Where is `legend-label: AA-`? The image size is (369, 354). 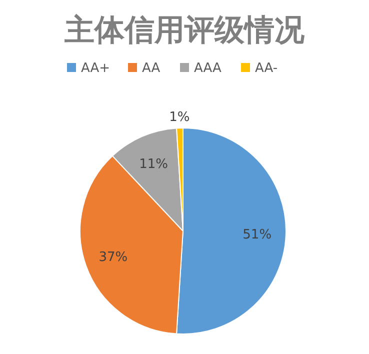
legend-label: AA- is located at coordinates (266, 68).